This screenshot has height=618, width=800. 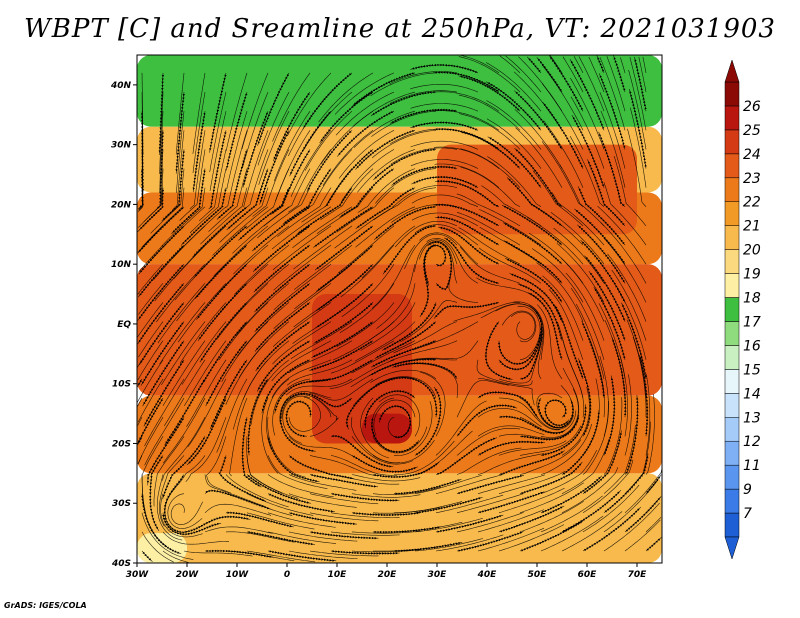 I want to click on colorbar-max-arrow, so click(x=732, y=71).